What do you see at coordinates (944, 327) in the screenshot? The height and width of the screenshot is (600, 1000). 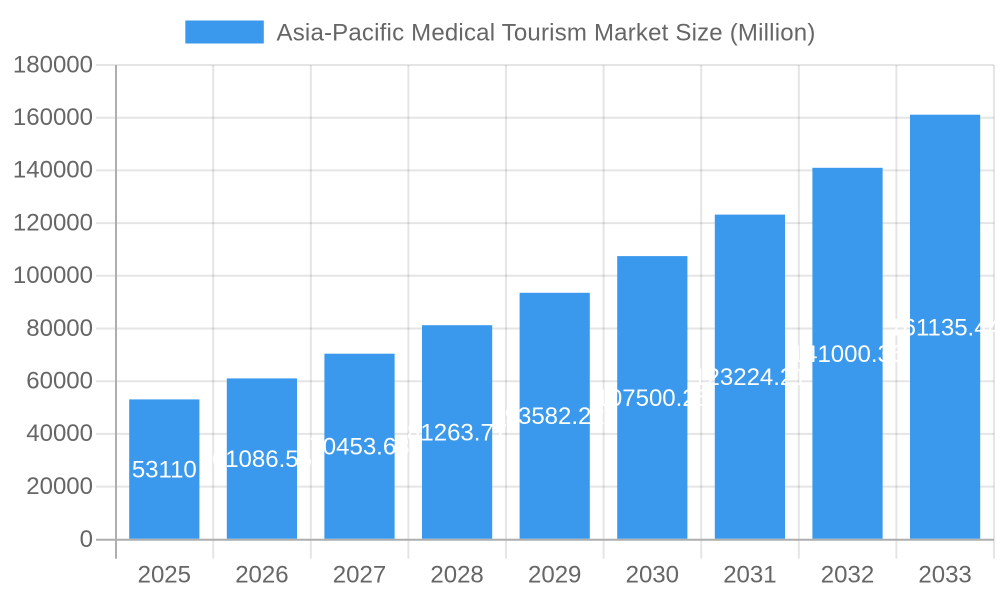 I see `svg-text: 161135.44` at bounding box center [944, 327].